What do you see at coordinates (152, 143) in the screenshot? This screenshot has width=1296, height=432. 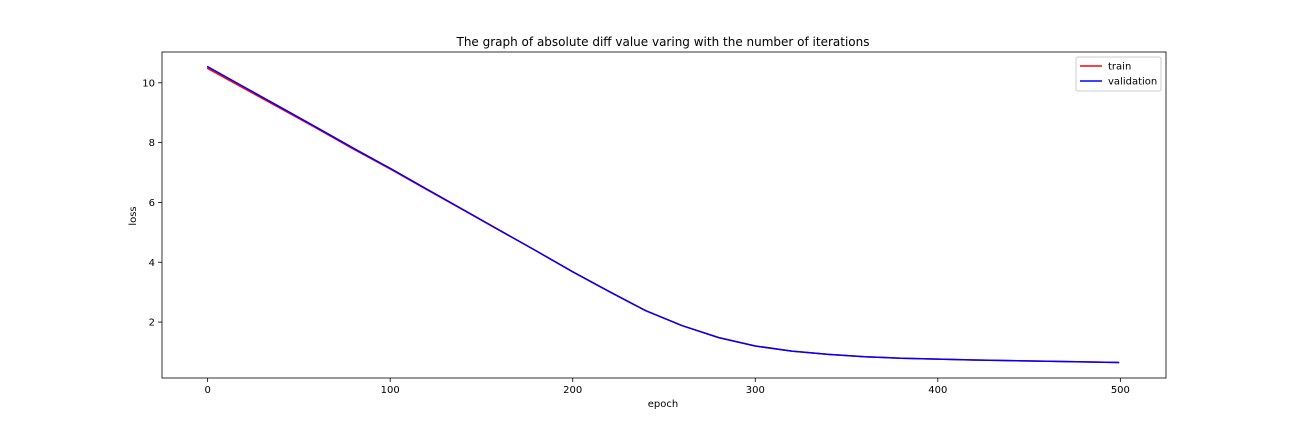 I see `y-tick-label: 8` at bounding box center [152, 143].